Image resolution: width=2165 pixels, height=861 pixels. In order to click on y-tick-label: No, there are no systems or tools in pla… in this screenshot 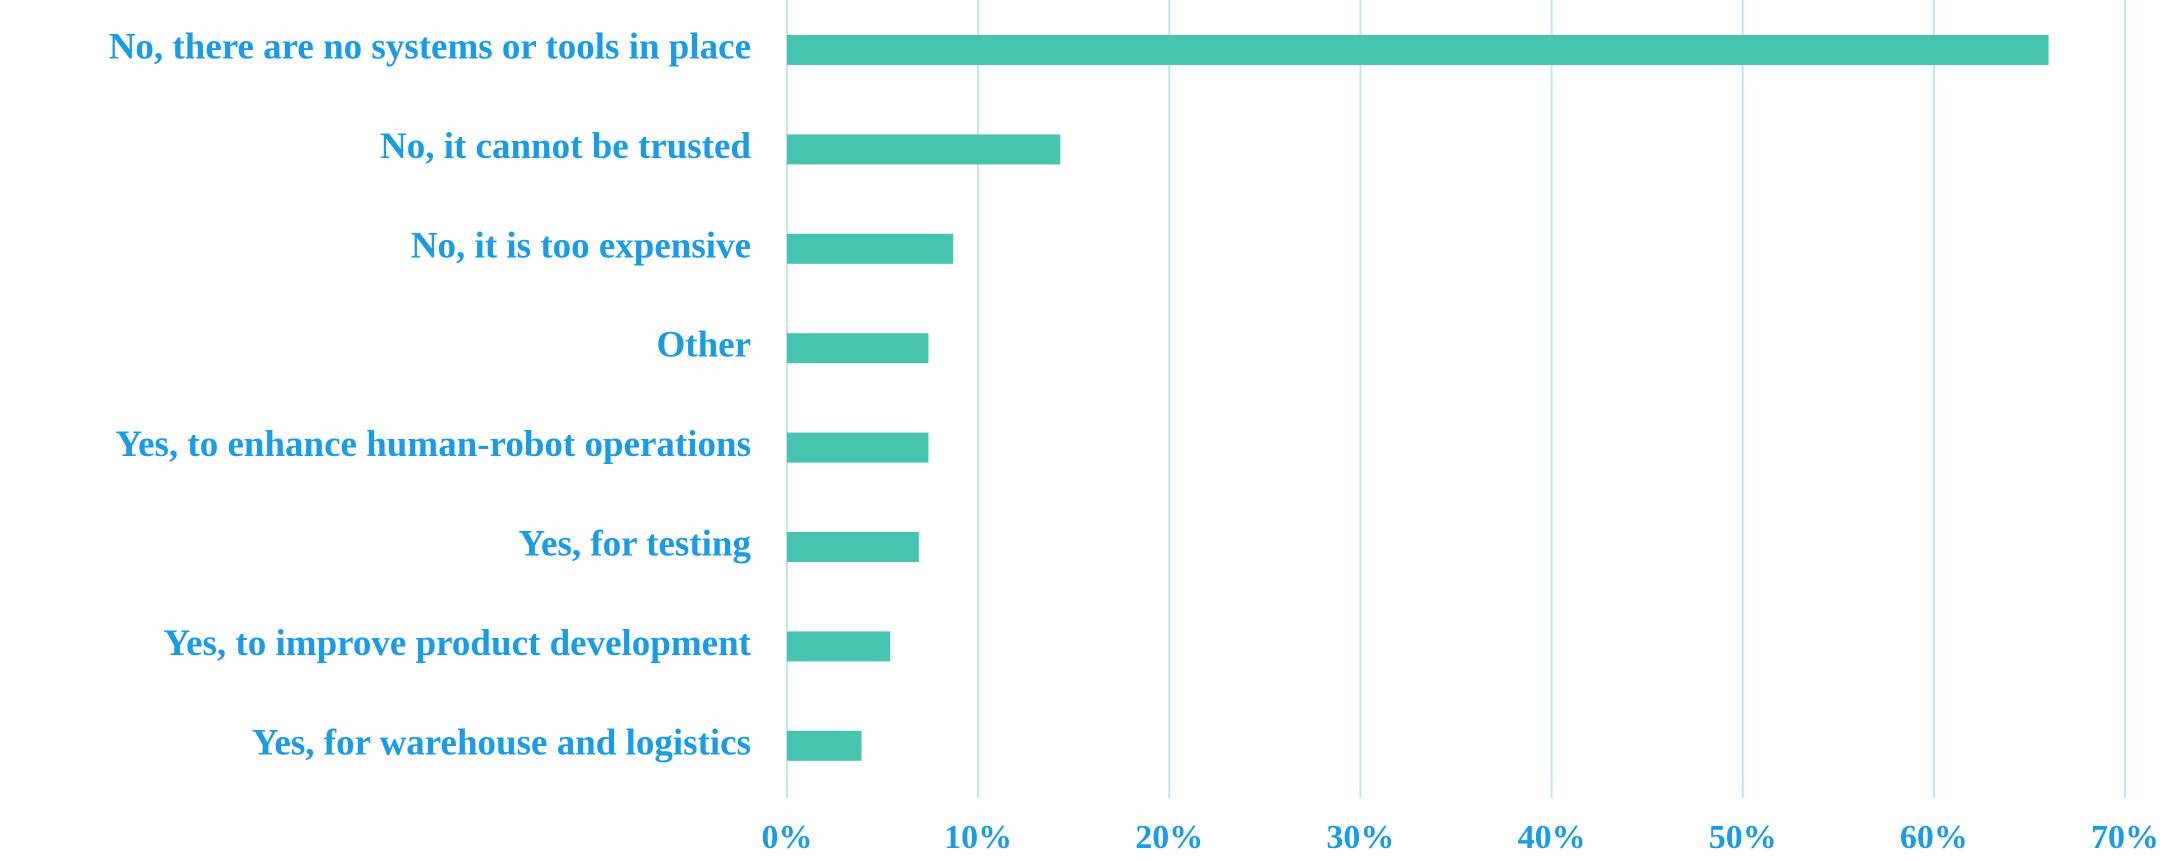, I will do `click(430, 46)`.